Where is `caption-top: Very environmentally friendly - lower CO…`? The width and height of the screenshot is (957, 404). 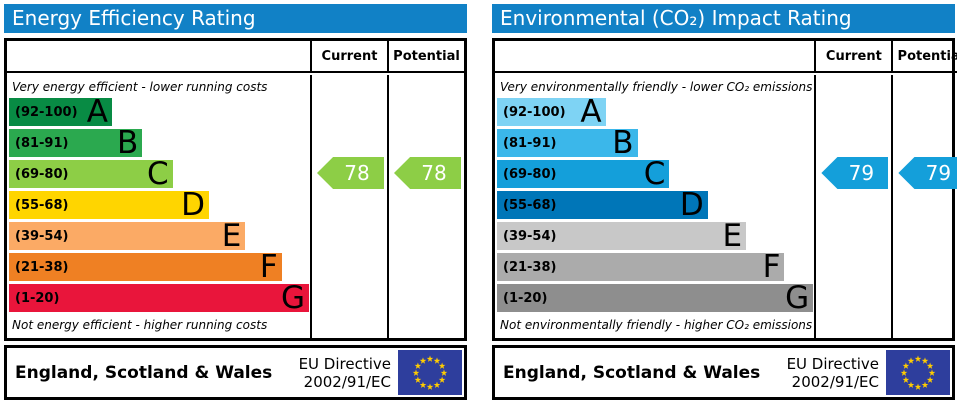 caption-top: Very environmentally friendly - lower CO… is located at coordinates (656, 87).